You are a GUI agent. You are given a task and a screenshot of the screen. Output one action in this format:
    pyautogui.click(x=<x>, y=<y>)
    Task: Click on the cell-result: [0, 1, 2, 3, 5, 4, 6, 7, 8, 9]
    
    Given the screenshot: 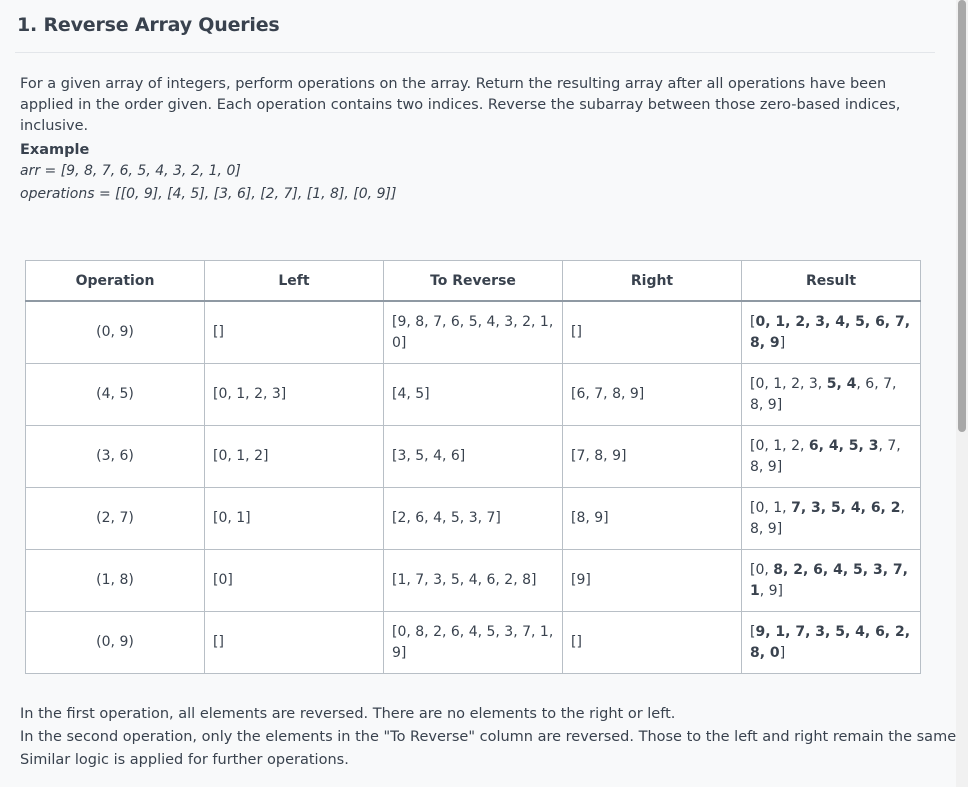 What is the action you would take?
    pyautogui.click(x=831, y=394)
    